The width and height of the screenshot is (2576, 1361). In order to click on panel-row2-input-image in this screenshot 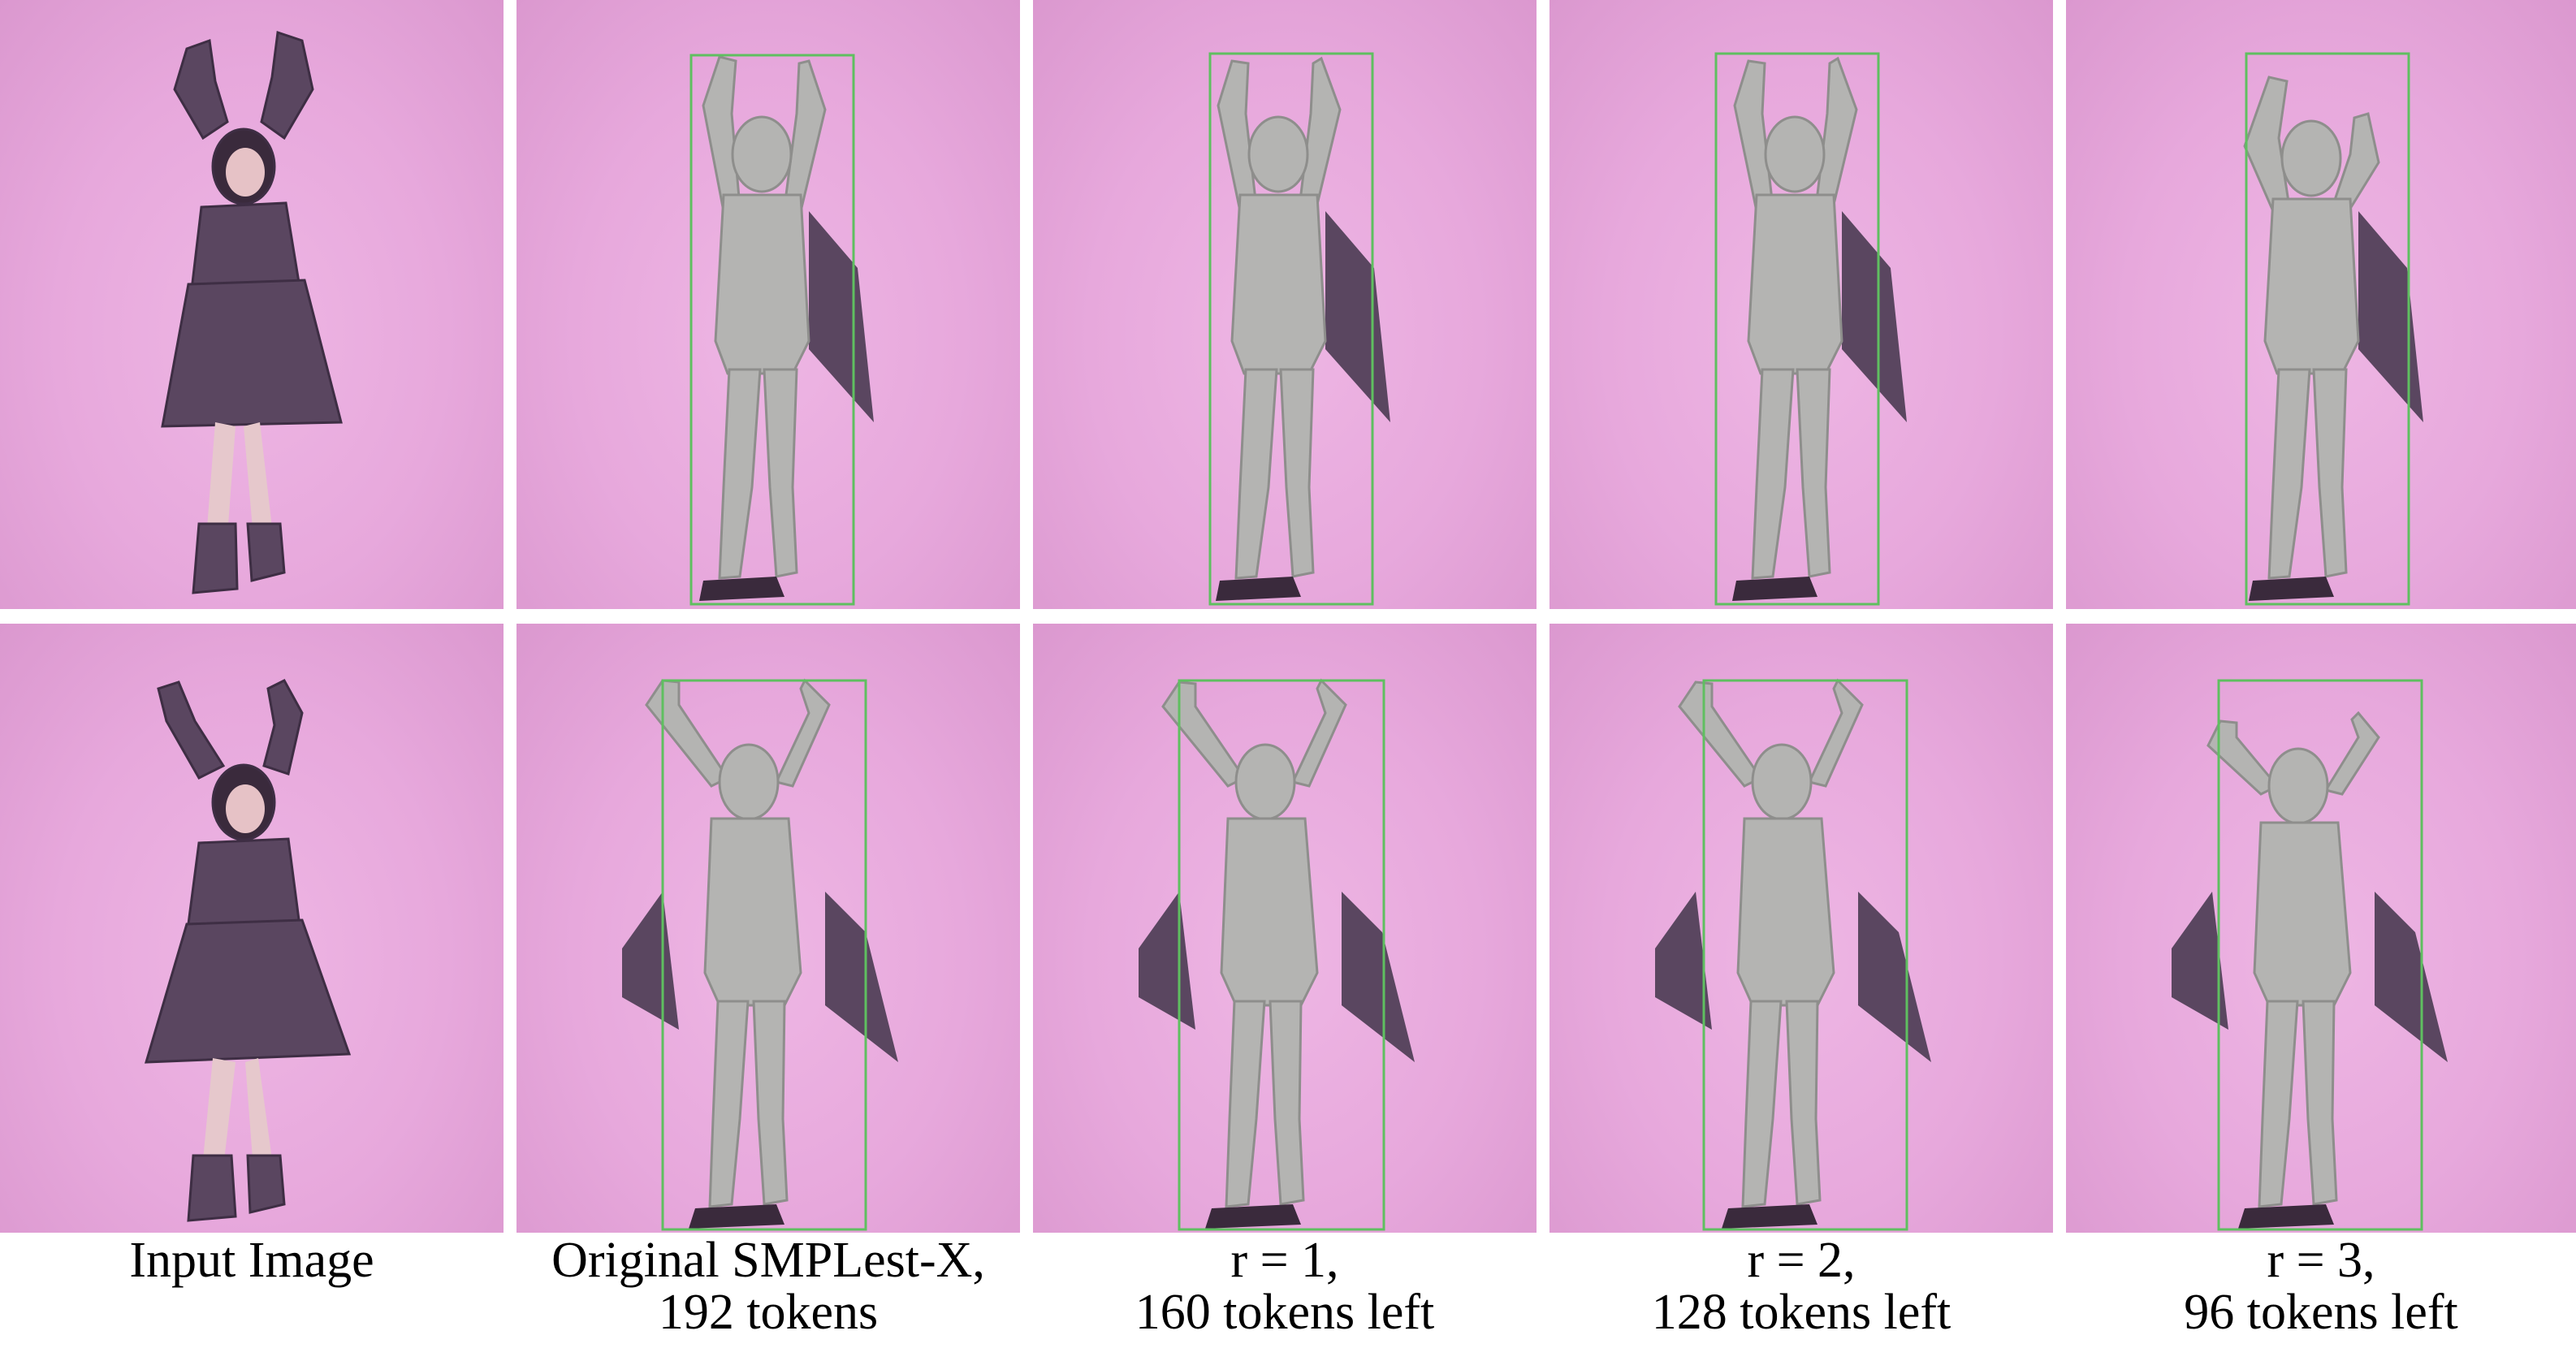, I will do `click(252, 928)`.